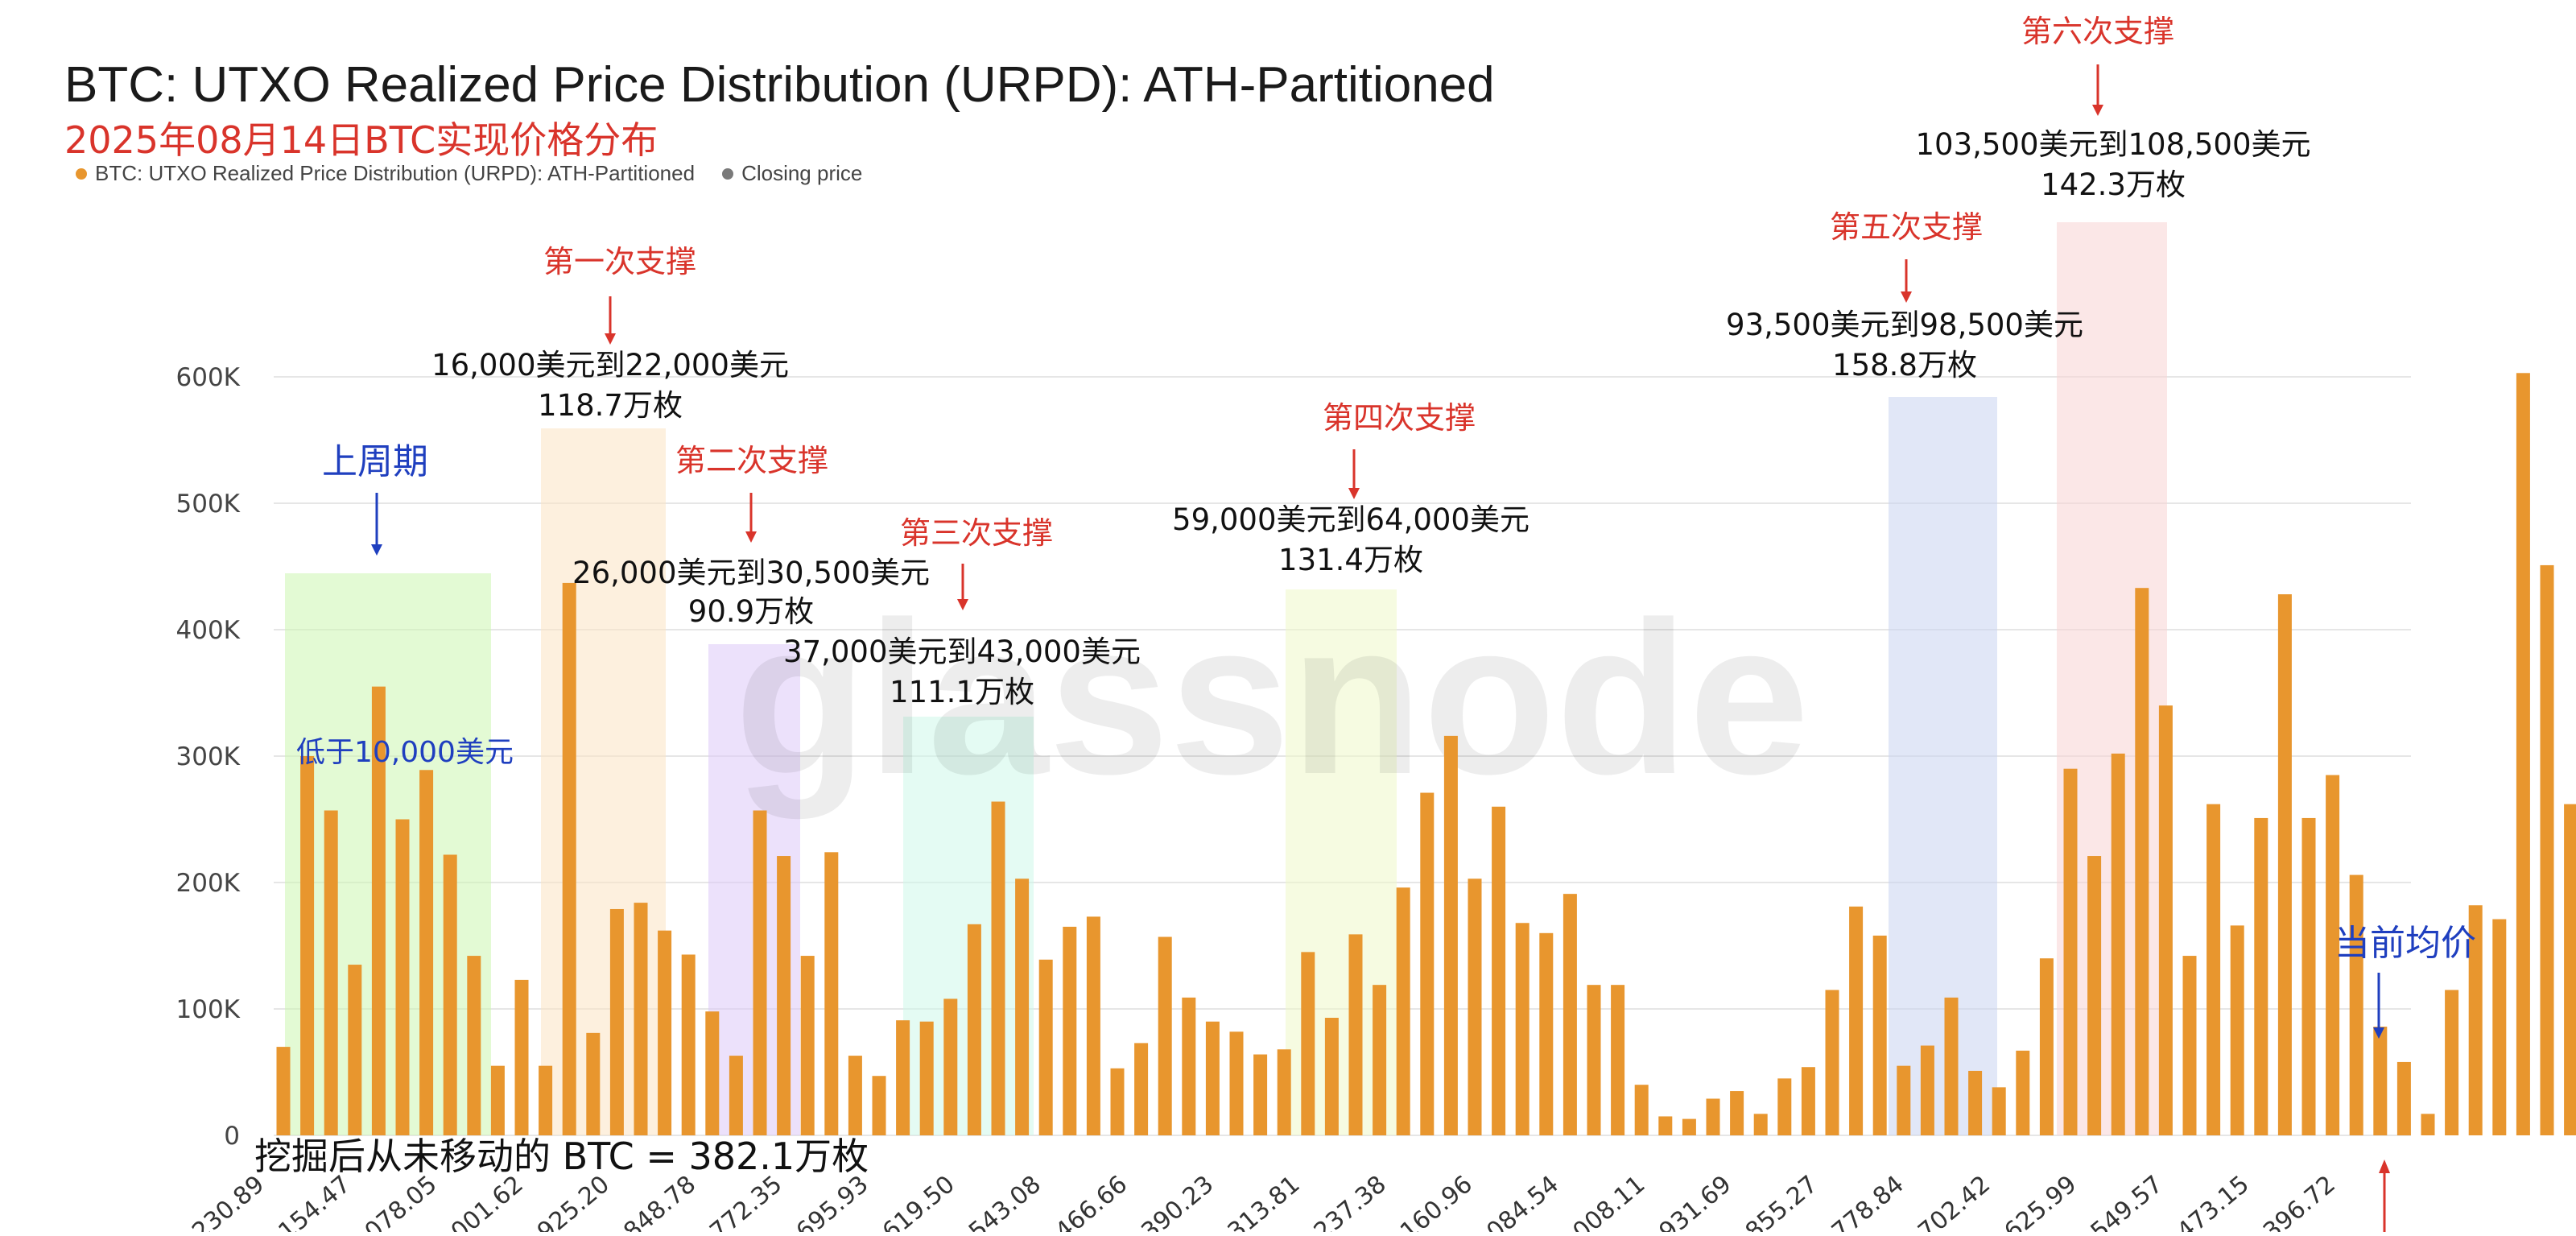 The image size is (2576, 1236). What do you see at coordinates (2118, 1201) in the screenshot?
I see `x-tick-label: 9,549.57` at bounding box center [2118, 1201].